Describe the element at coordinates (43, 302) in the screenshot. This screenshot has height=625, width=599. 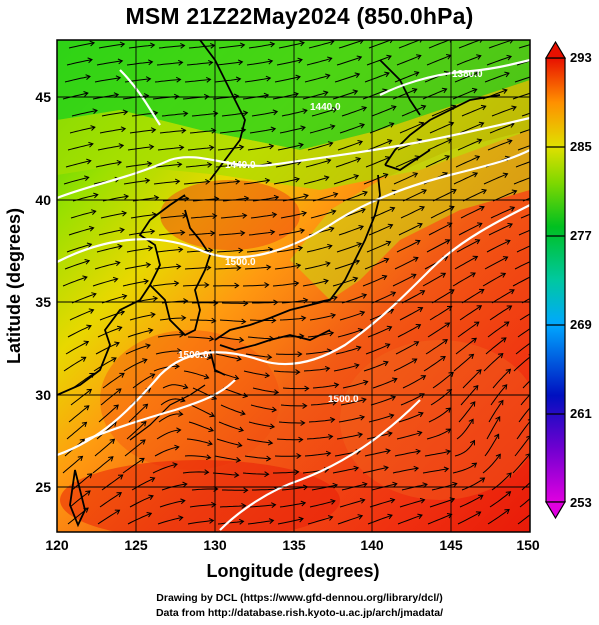
I see `y-tick-label: 35` at that location.